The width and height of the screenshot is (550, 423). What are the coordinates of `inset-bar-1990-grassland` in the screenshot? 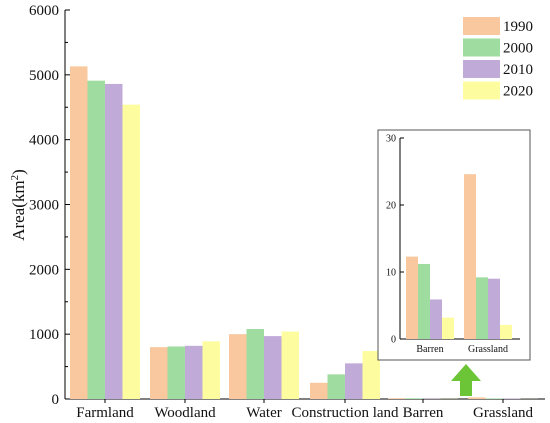 It's located at (470, 256).